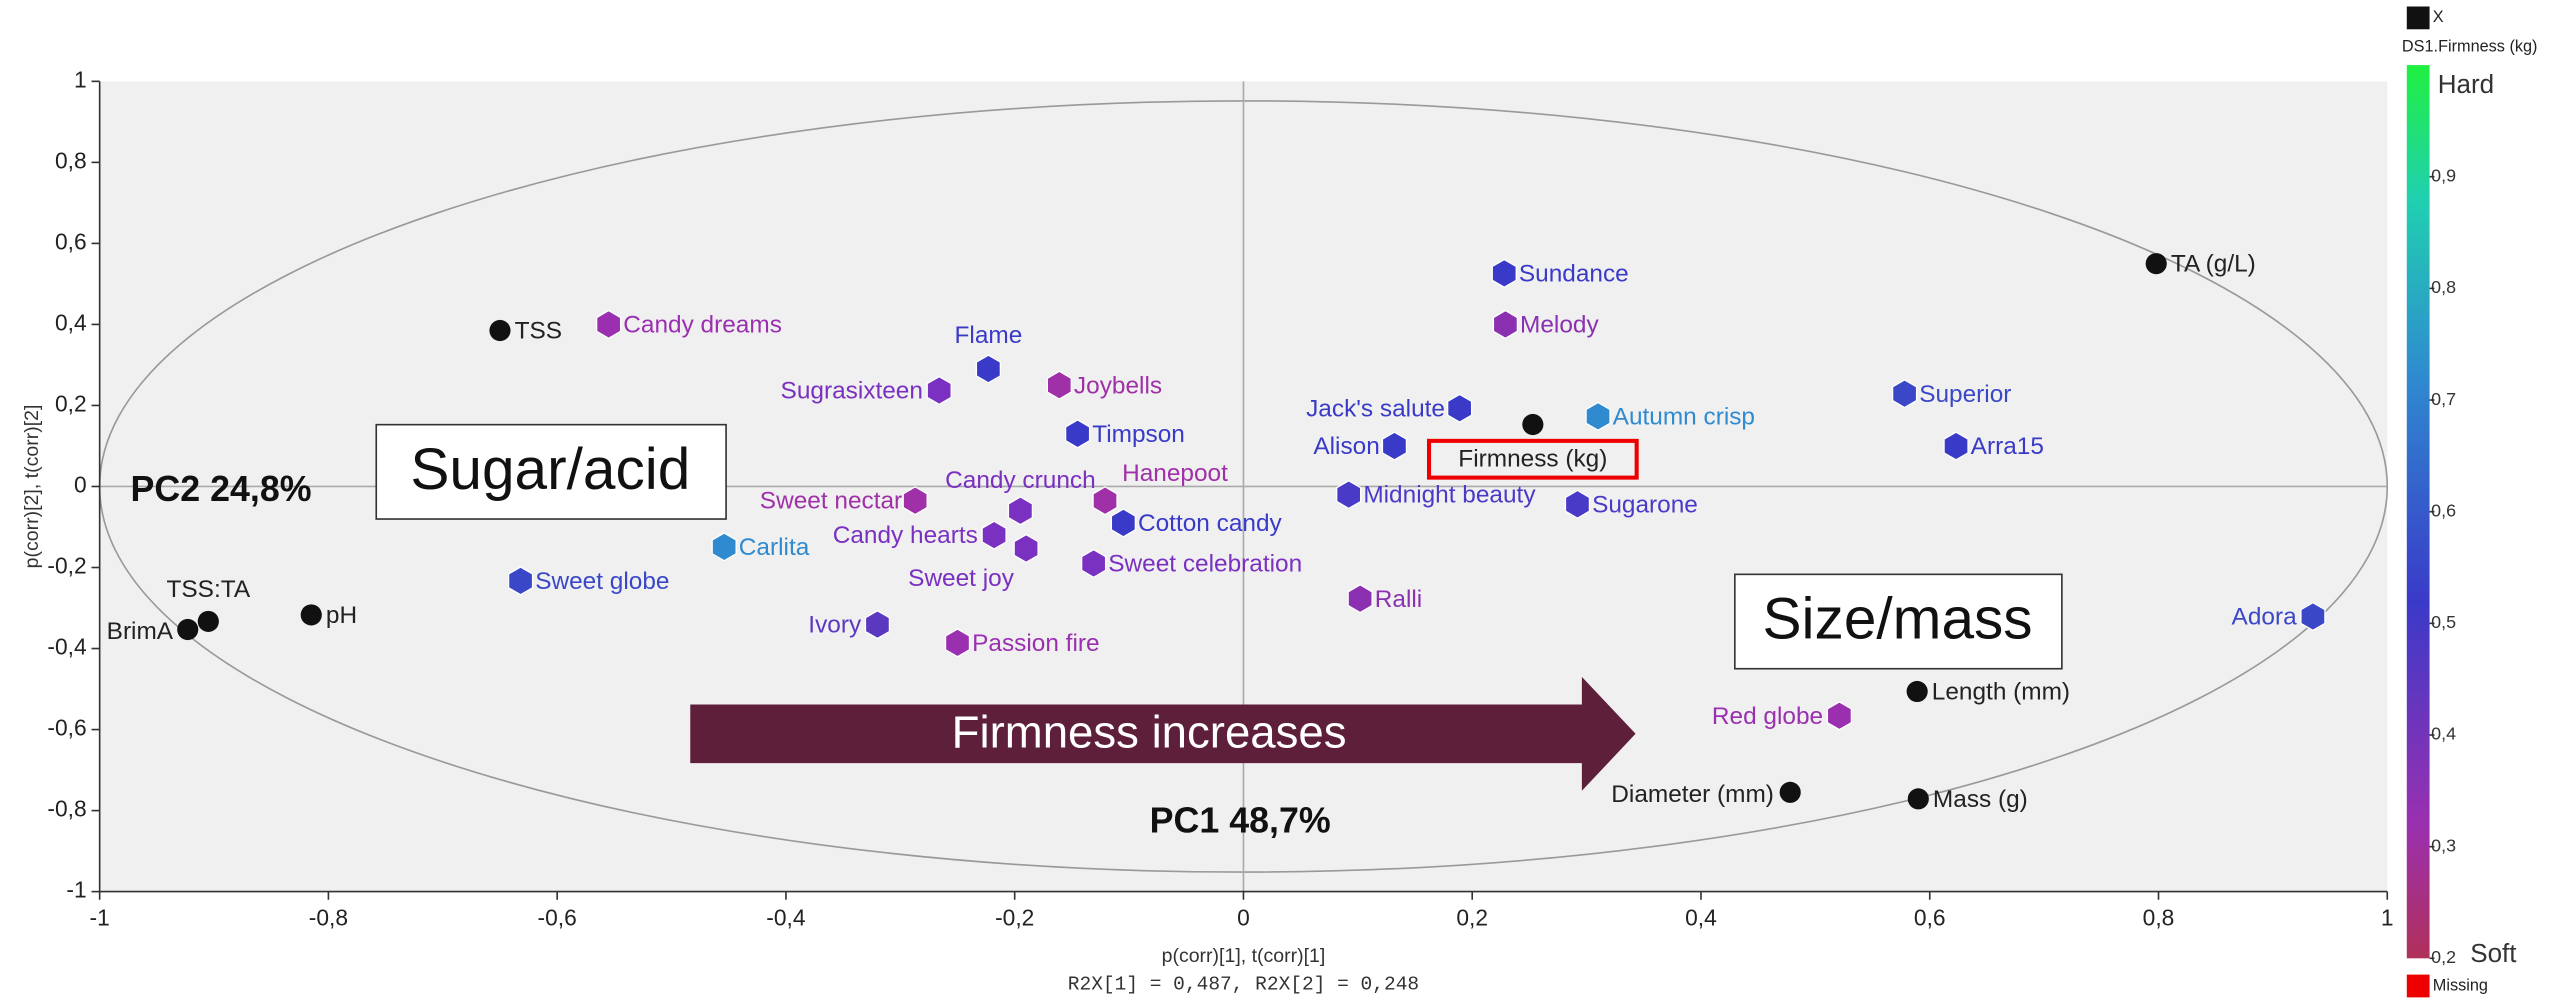 The height and width of the screenshot is (999, 2552). What do you see at coordinates (1138, 434) in the screenshot?
I see `point-label: Timpson` at bounding box center [1138, 434].